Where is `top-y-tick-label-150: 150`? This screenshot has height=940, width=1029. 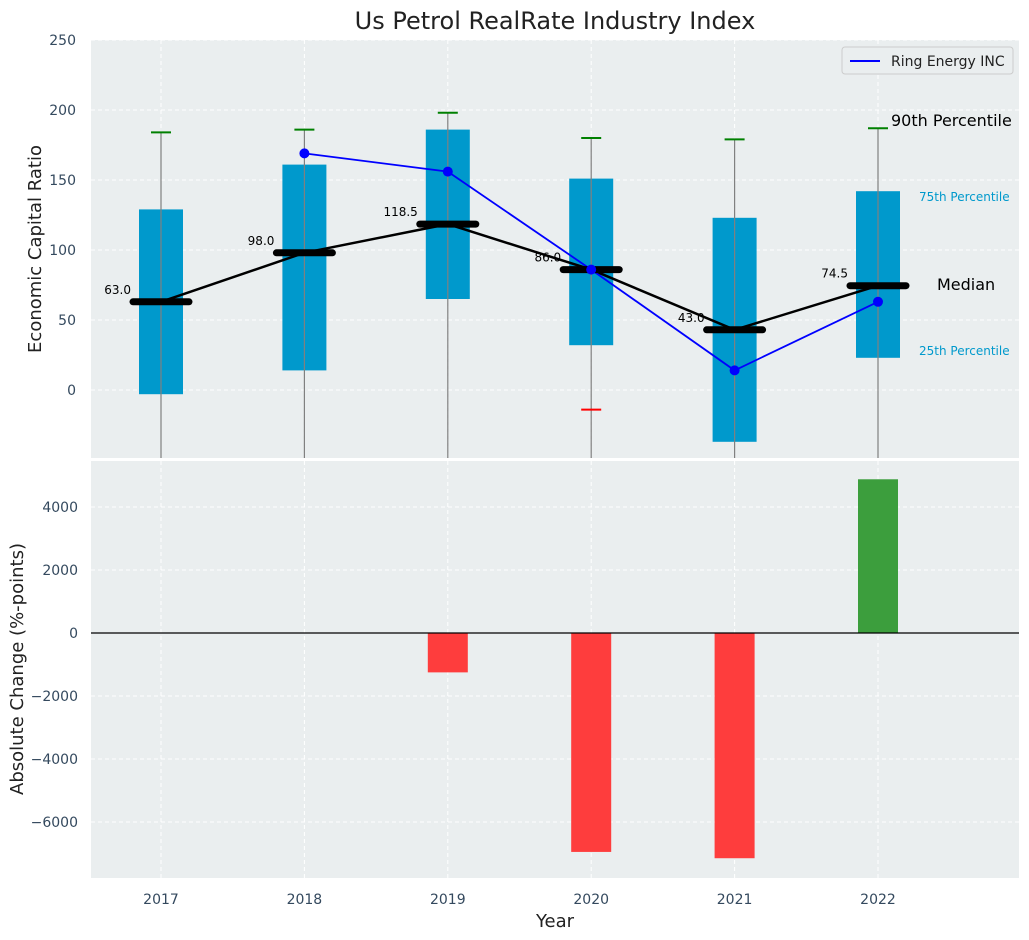
top-y-tick-label-150: 150 is located at coordinates (62, 181).